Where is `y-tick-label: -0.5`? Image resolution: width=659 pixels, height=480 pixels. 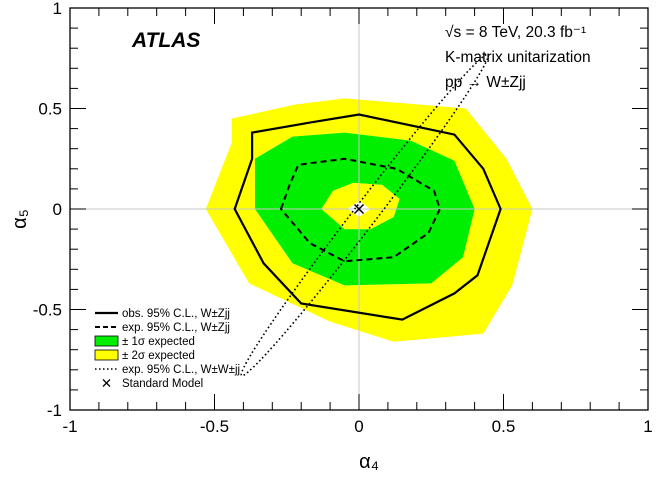 y-tick-label: -0.5 is located at coordinates (47, 310).